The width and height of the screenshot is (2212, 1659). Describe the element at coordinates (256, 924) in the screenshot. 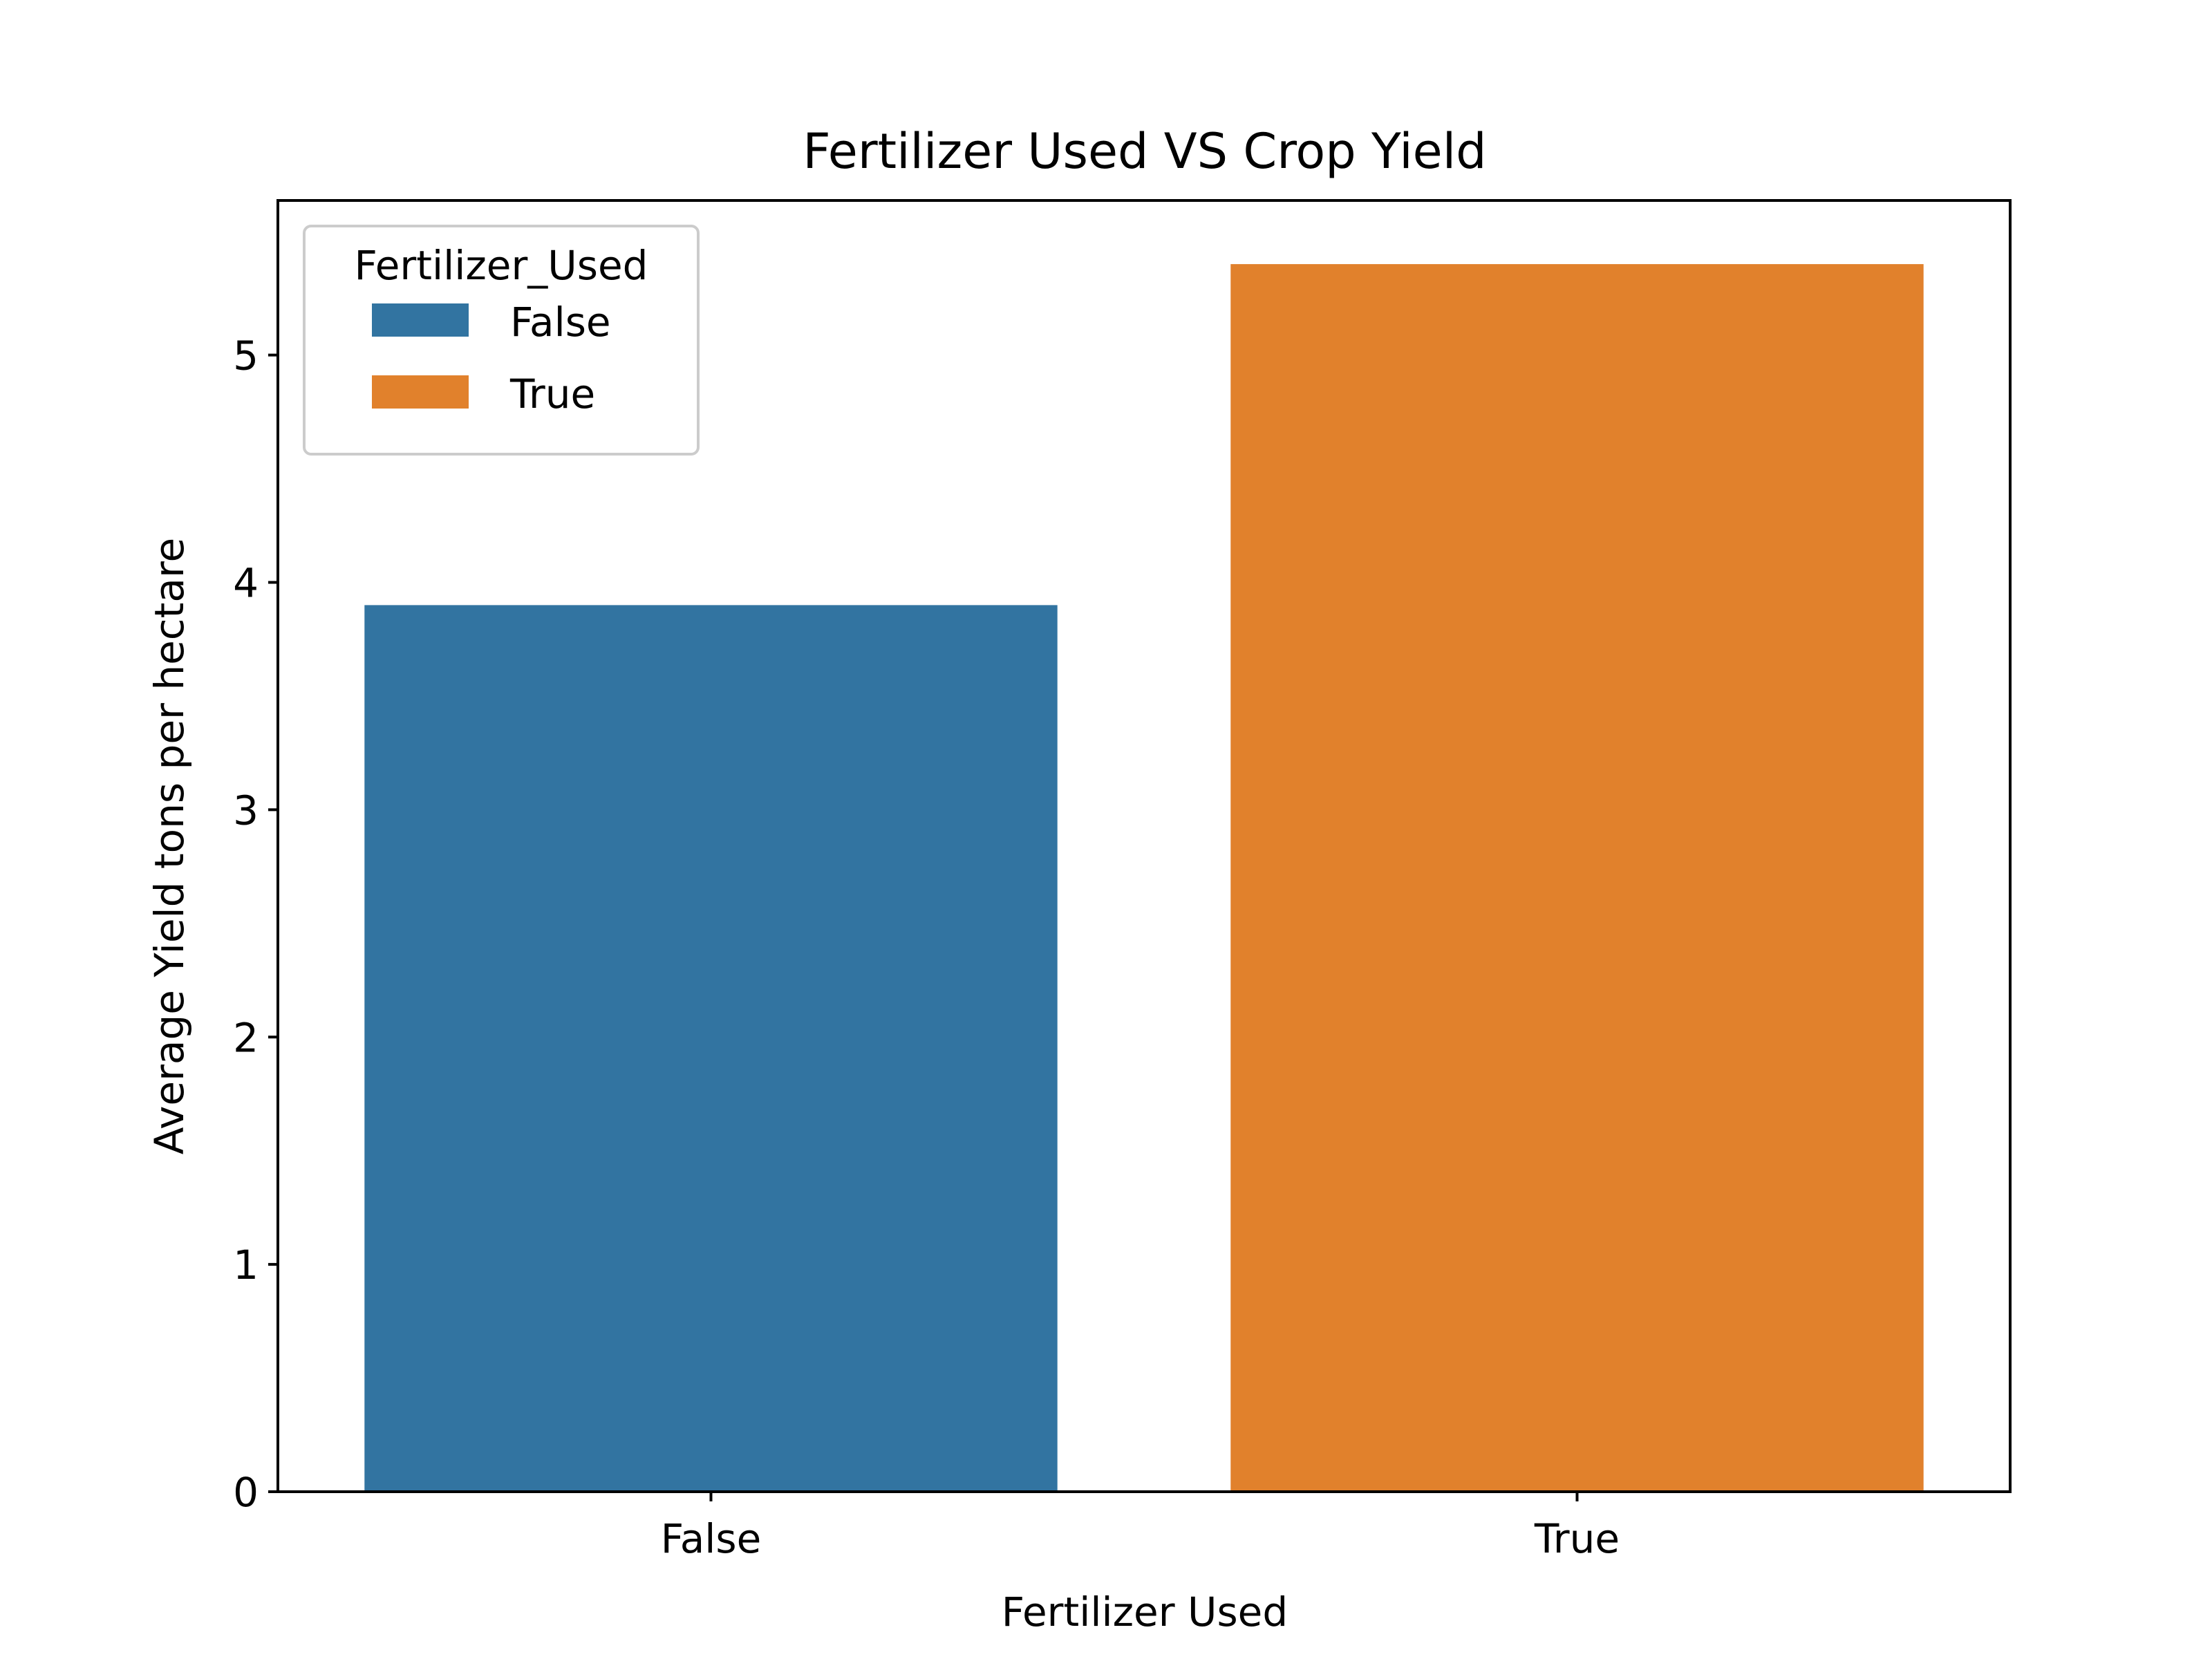

I see `y-axis-ticks: 0 1 2 3 4 5` at that location.